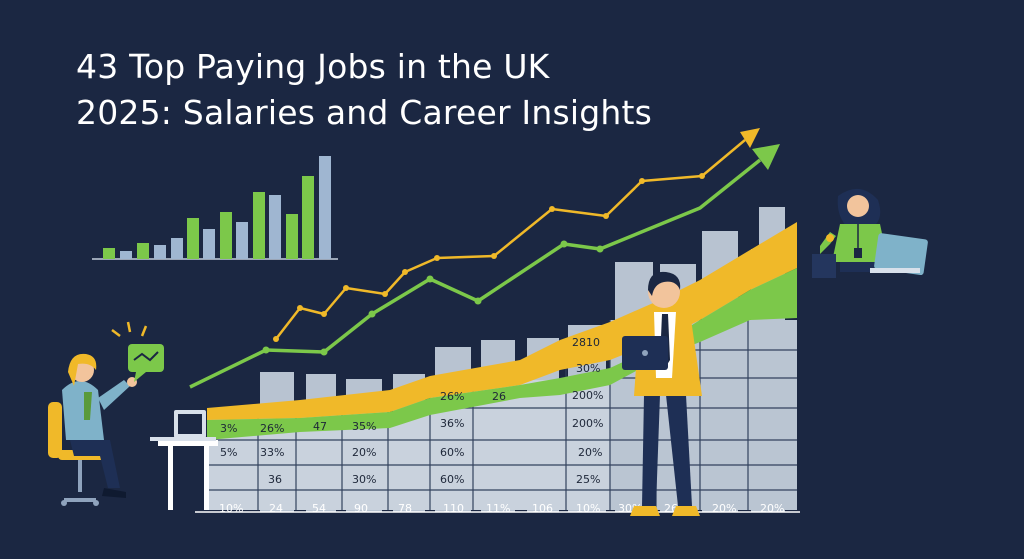 The image size is (1024, 559). Describe the element at coordinates (364, 426) in the screenshot. I see `table-cell: 35%` at that location.